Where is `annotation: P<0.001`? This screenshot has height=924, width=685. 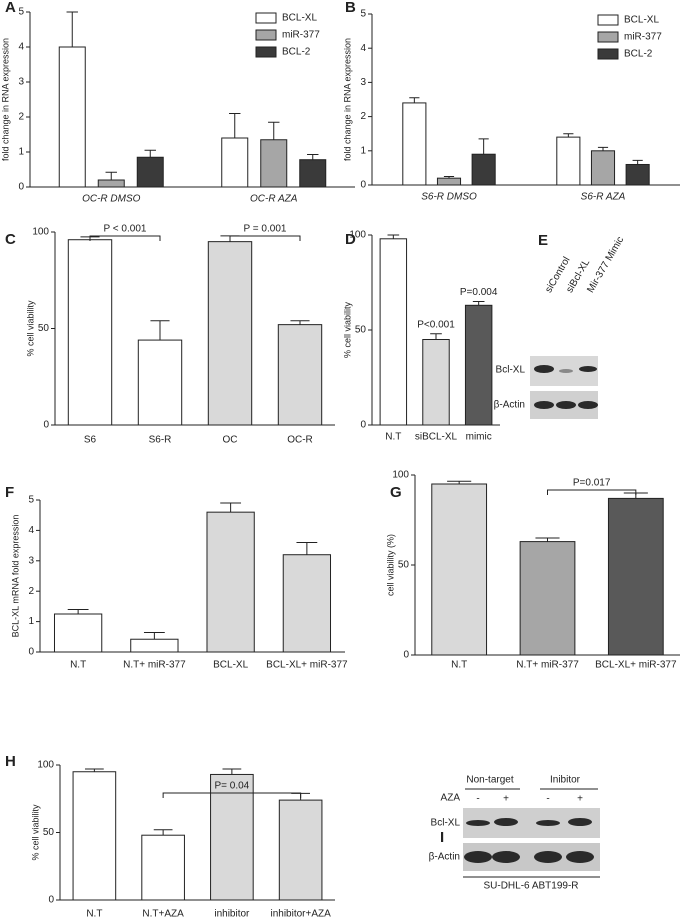
annotation: P<0.001 is located at coordinates (436, 324).